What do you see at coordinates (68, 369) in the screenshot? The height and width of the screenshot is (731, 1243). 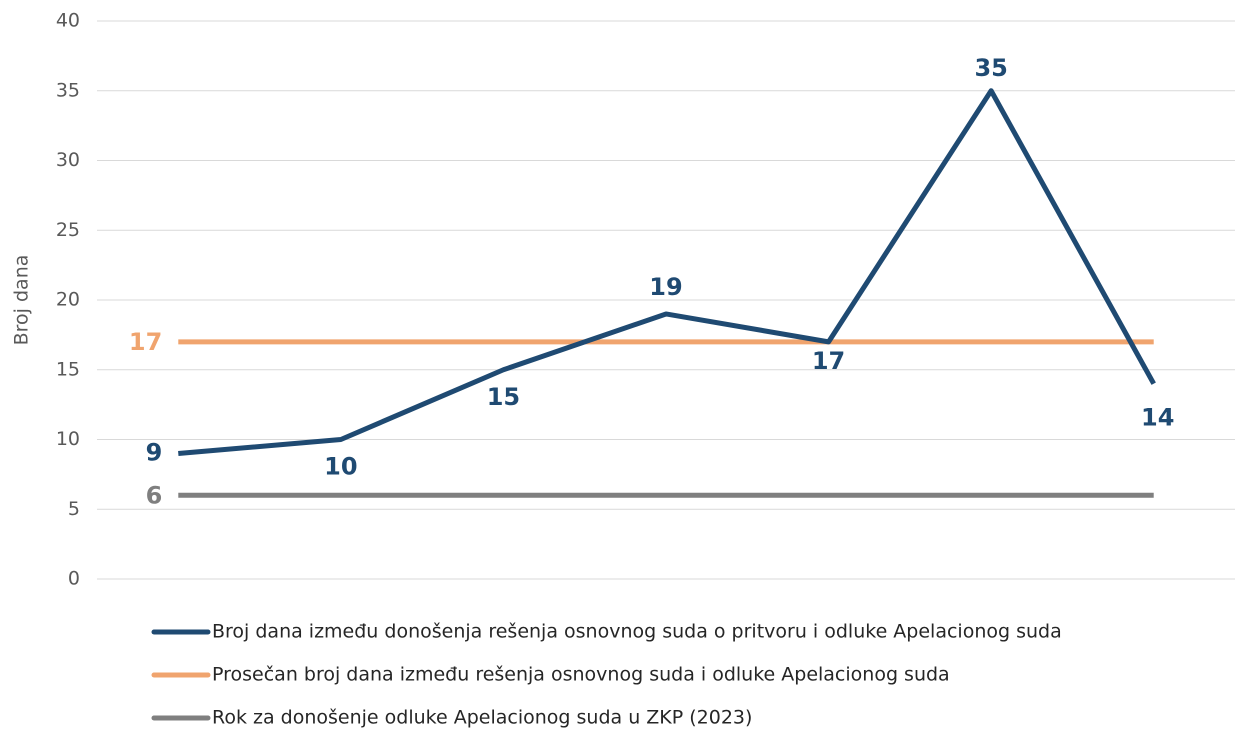 I see `y-tick-label: 15` at bounding box center [68, 369].